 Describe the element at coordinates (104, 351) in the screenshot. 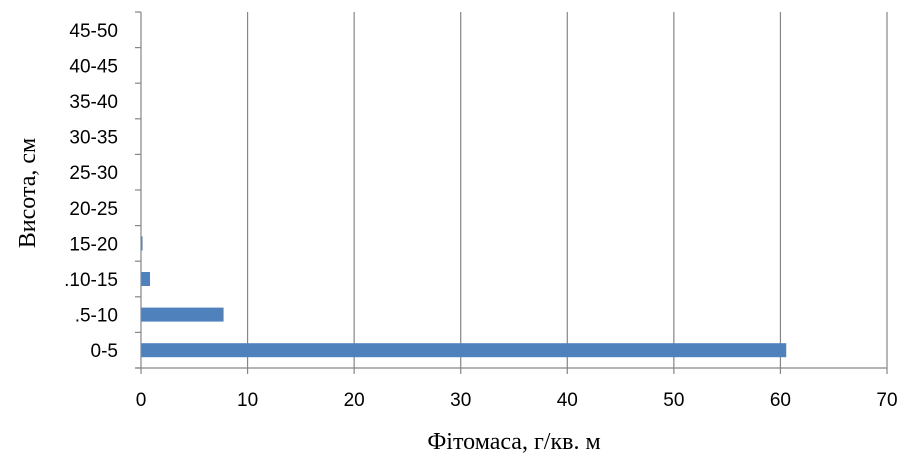

I see `y-tick-label: 0-5` at that location.